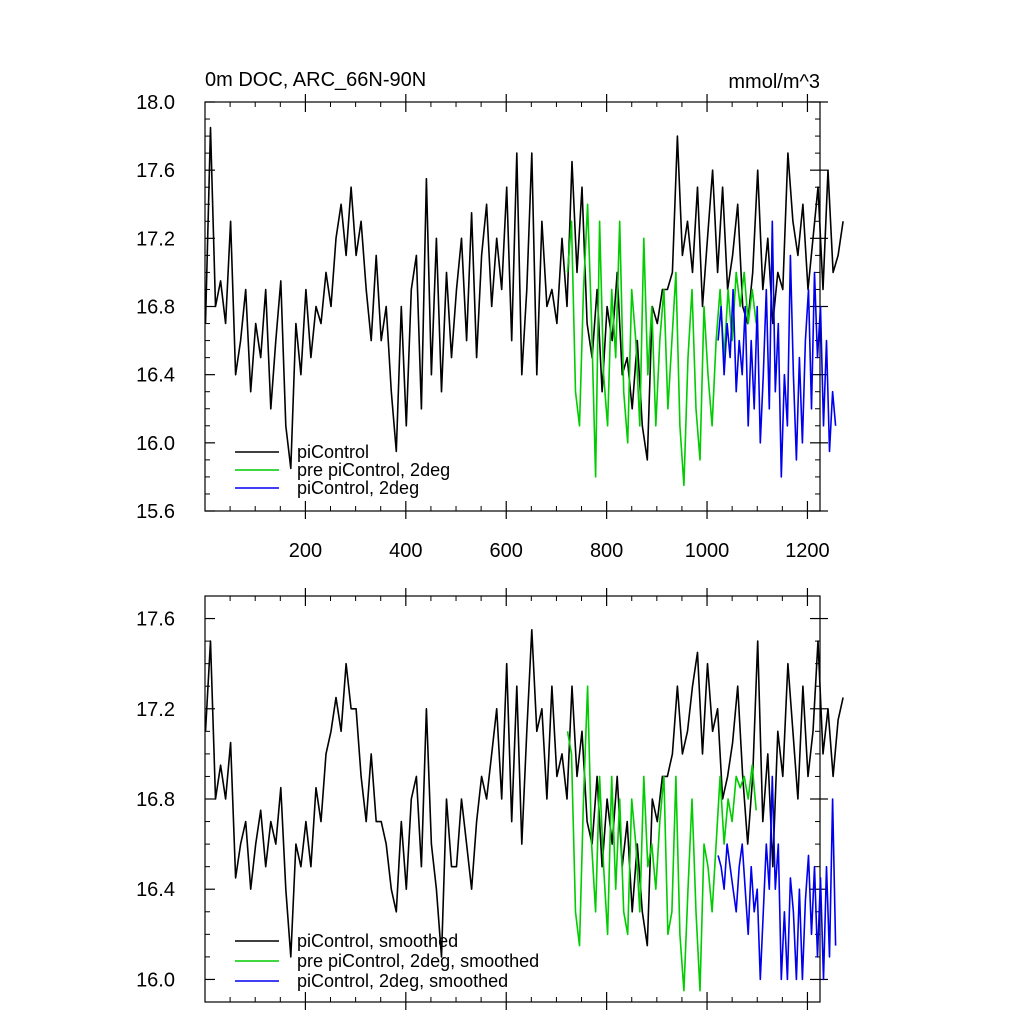  What do you see at coordinates (774, 82) in the screenshot?
I see `top-panel-units: mmol/m^3` at bounding box center [774, 82].